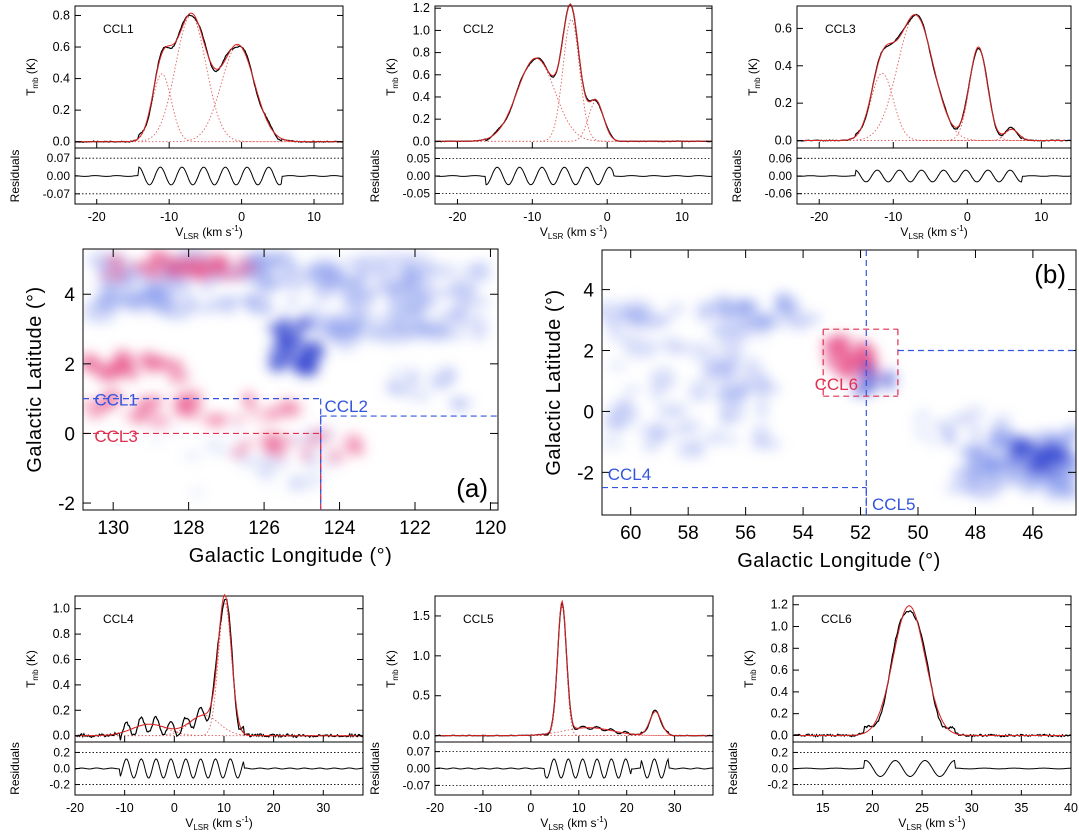  I want to click on x-tick-label: 15, so click(823, 808).